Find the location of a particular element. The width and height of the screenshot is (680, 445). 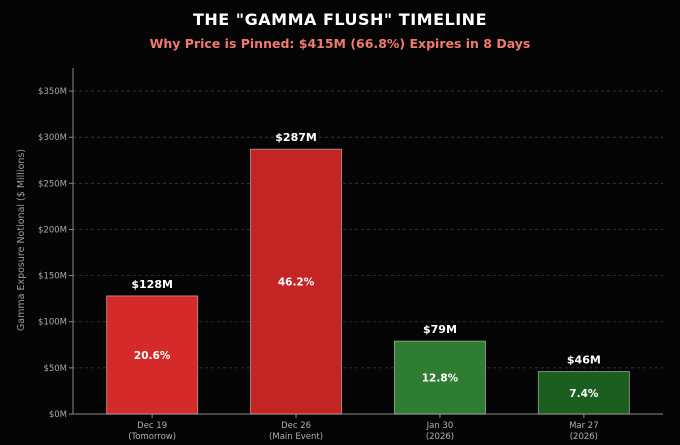

bar-percent-label: 20.6% is located at coordinates (152, 356).